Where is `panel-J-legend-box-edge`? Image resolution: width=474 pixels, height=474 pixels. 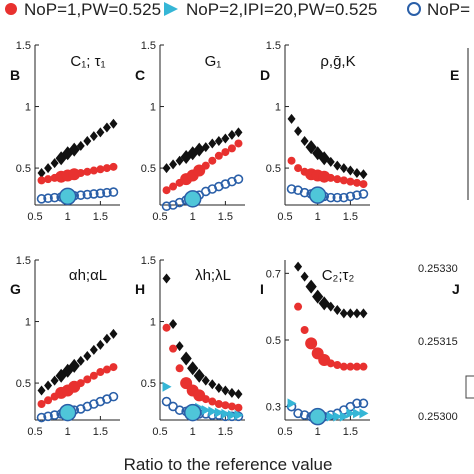 panel-J-legend-box-edge is located at coordinates (469, 387).